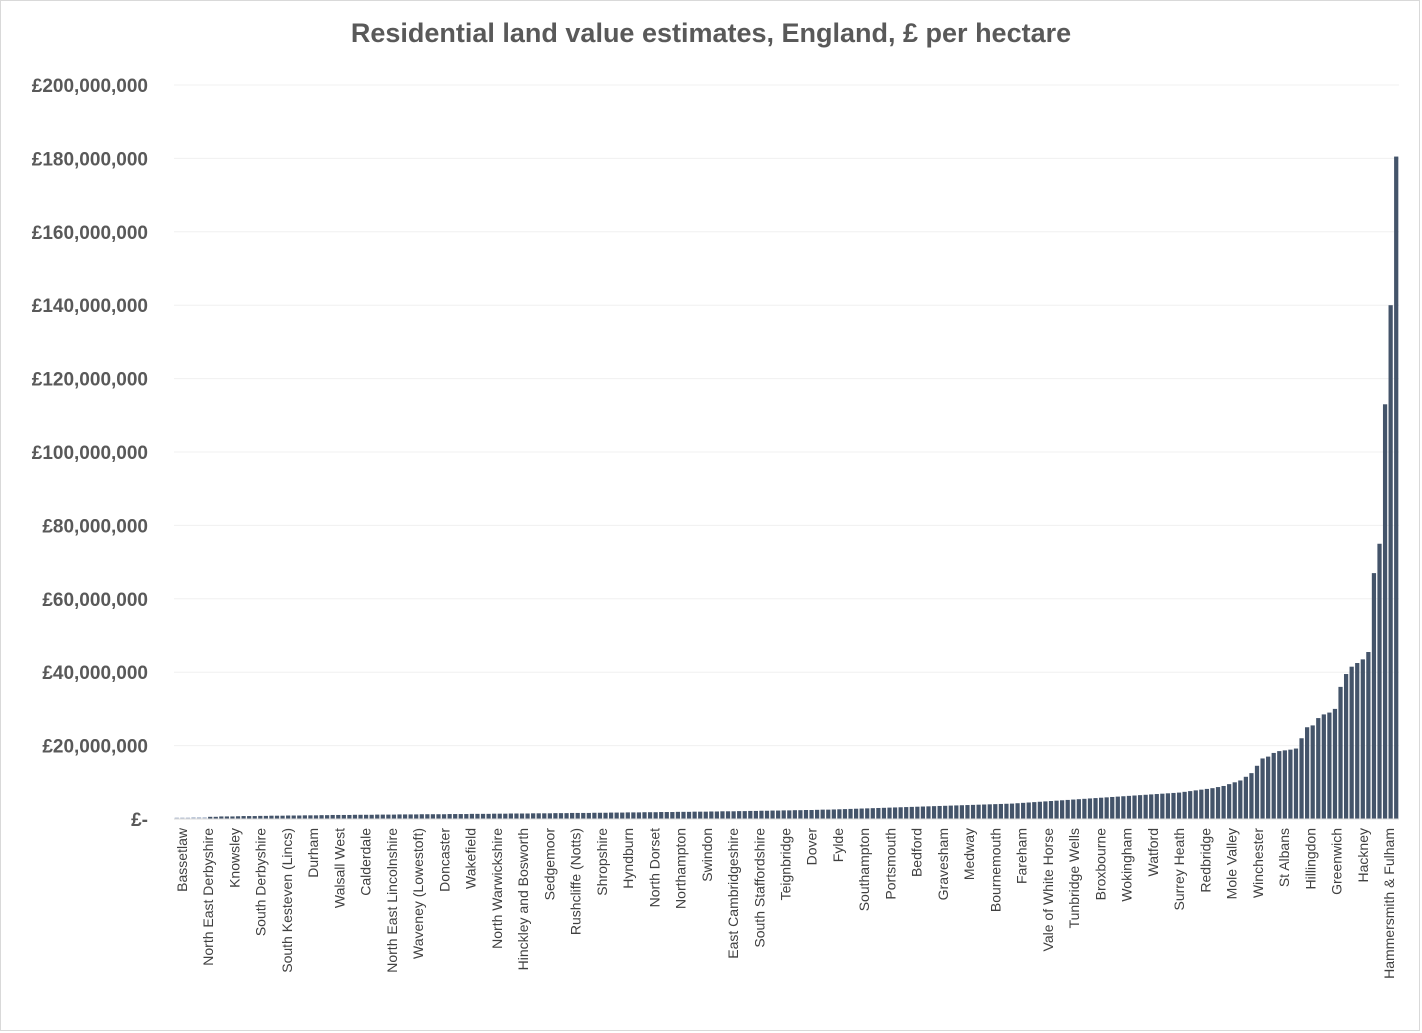 This screenshot has height=1033, width=1422. Describe the element at coordinates (139, 820) in the screenshot. I see `y-tick-label: £-` at that location.